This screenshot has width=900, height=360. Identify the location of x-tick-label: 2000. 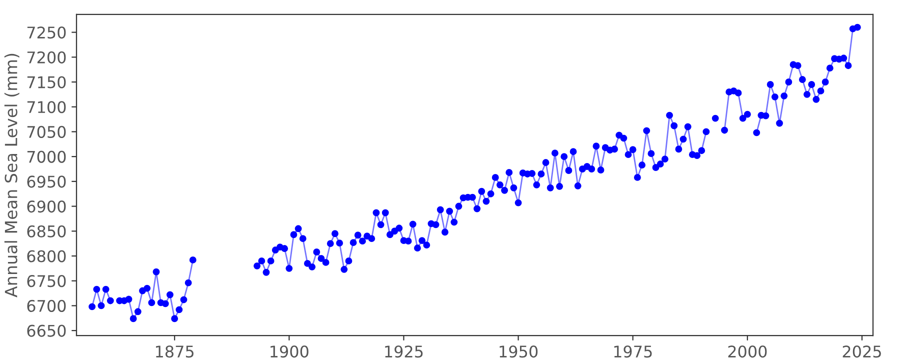
(747, 352).